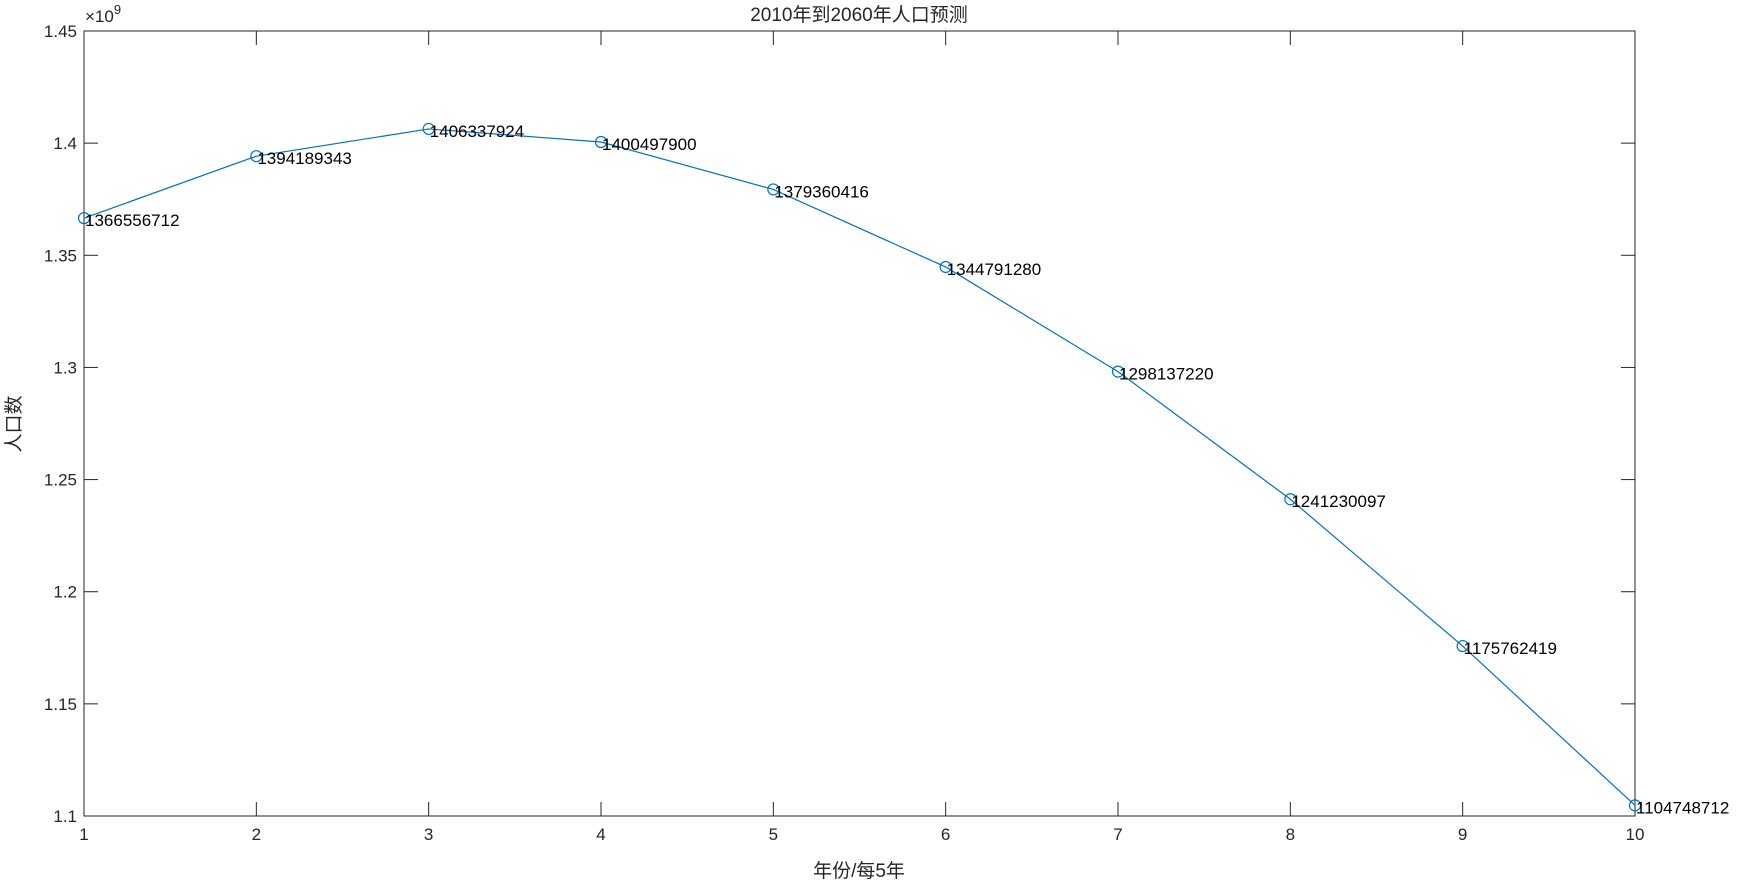 Image resolution: width=1752 pixels, height=889 pixels. I want to click on y-axis-label: 人口数, so click(14, 423).